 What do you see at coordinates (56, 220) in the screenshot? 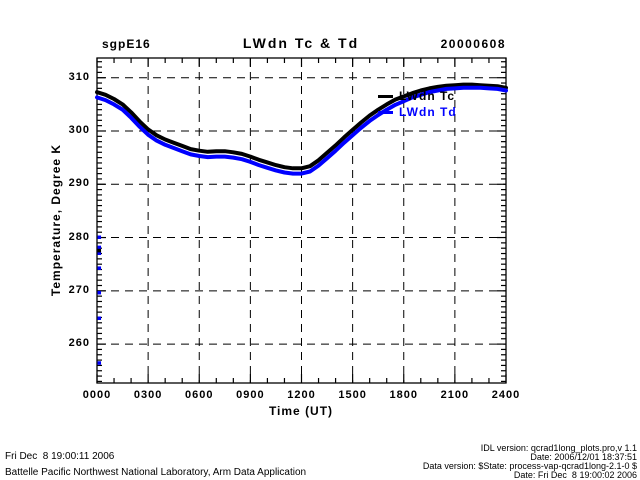
I see `y-axis-title: Temperature, Degree K` at bounding box center [56, 220].